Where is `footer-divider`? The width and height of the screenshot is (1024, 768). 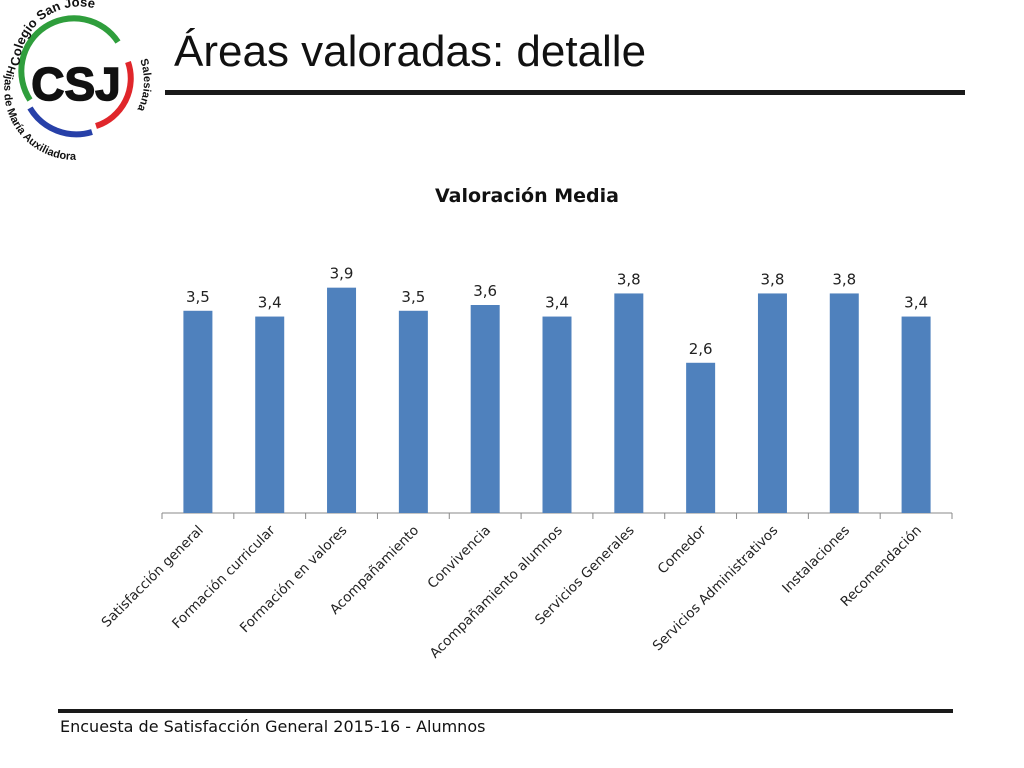
footer-divider is located at coordinates (505, 711).